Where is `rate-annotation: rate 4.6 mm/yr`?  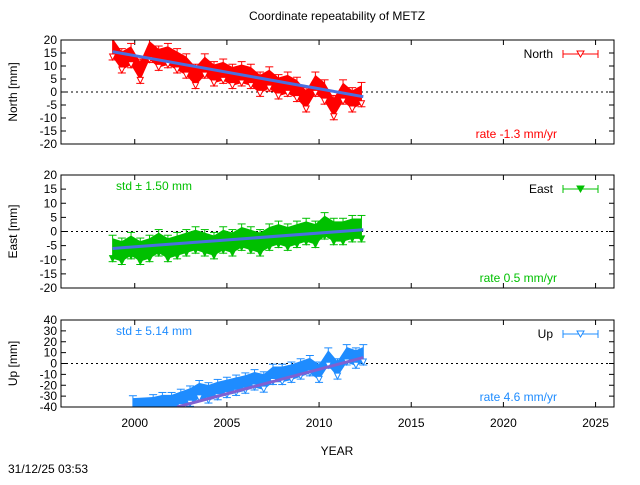 rate-annotation: rate 4.6 mm/yr is located at coordinates (518, 397).